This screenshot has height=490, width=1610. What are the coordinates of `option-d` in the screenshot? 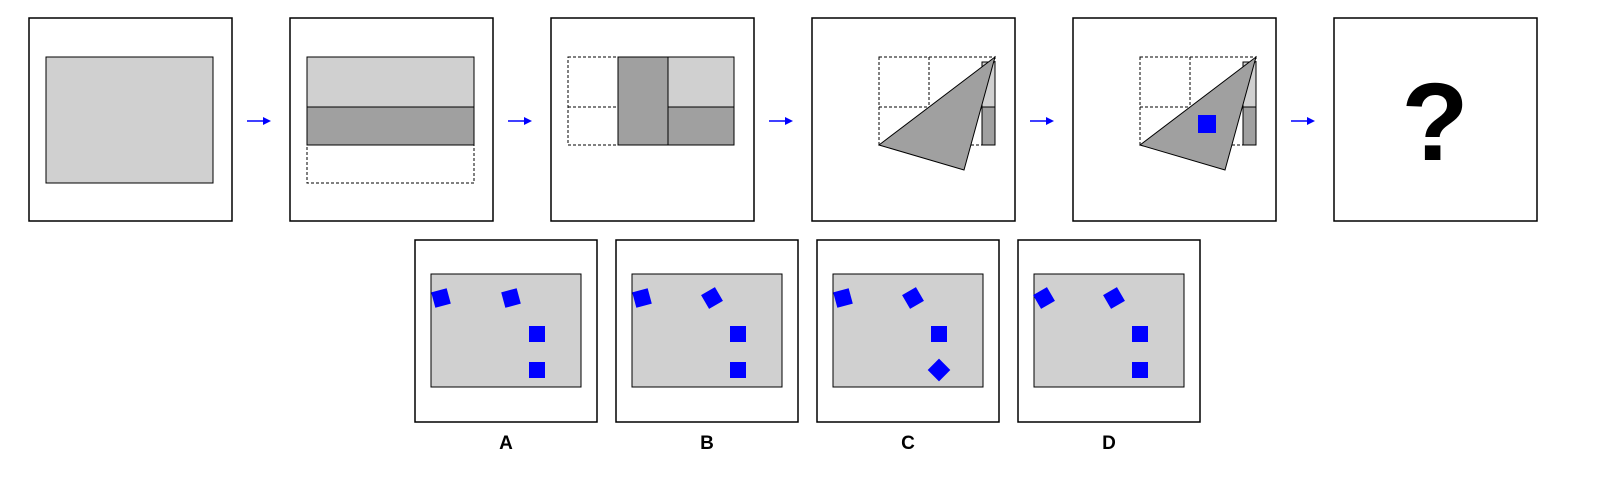 It's located at (1109, 331).